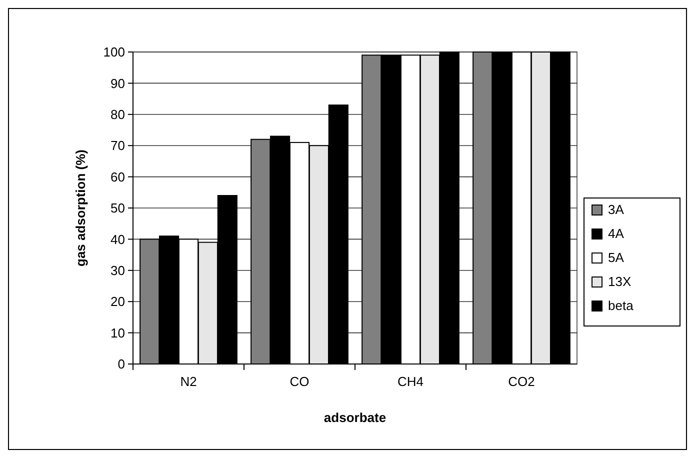  Describe the element at coordinates (621, 305) in the screenshot. I see `legend-label: beta` at that location.